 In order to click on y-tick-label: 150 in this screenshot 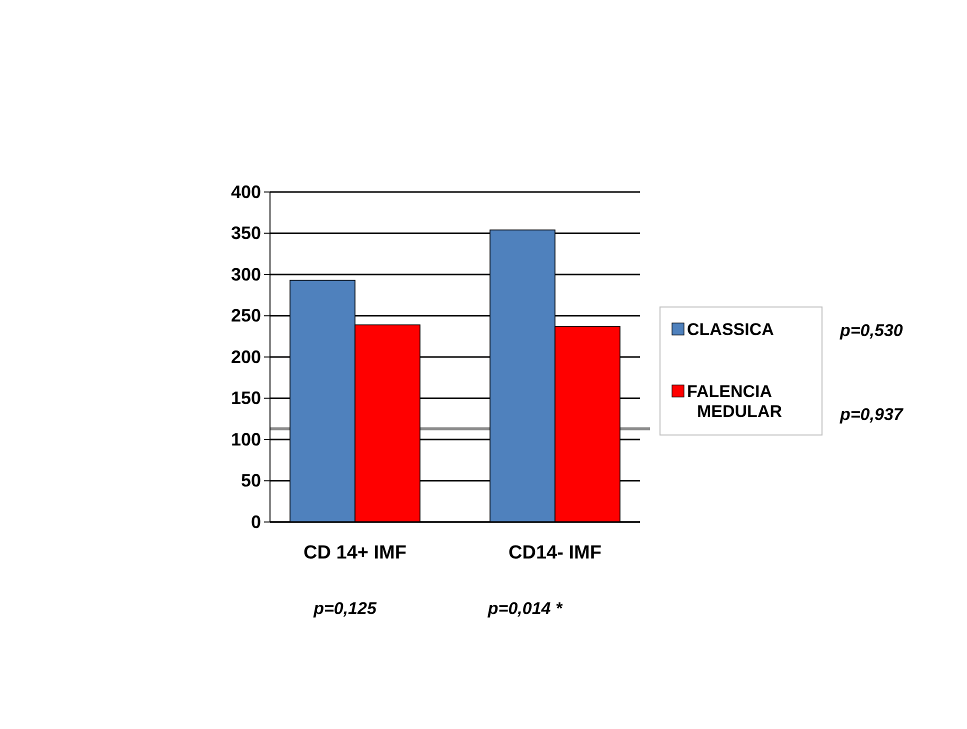, I will do `click(245, 398)`.